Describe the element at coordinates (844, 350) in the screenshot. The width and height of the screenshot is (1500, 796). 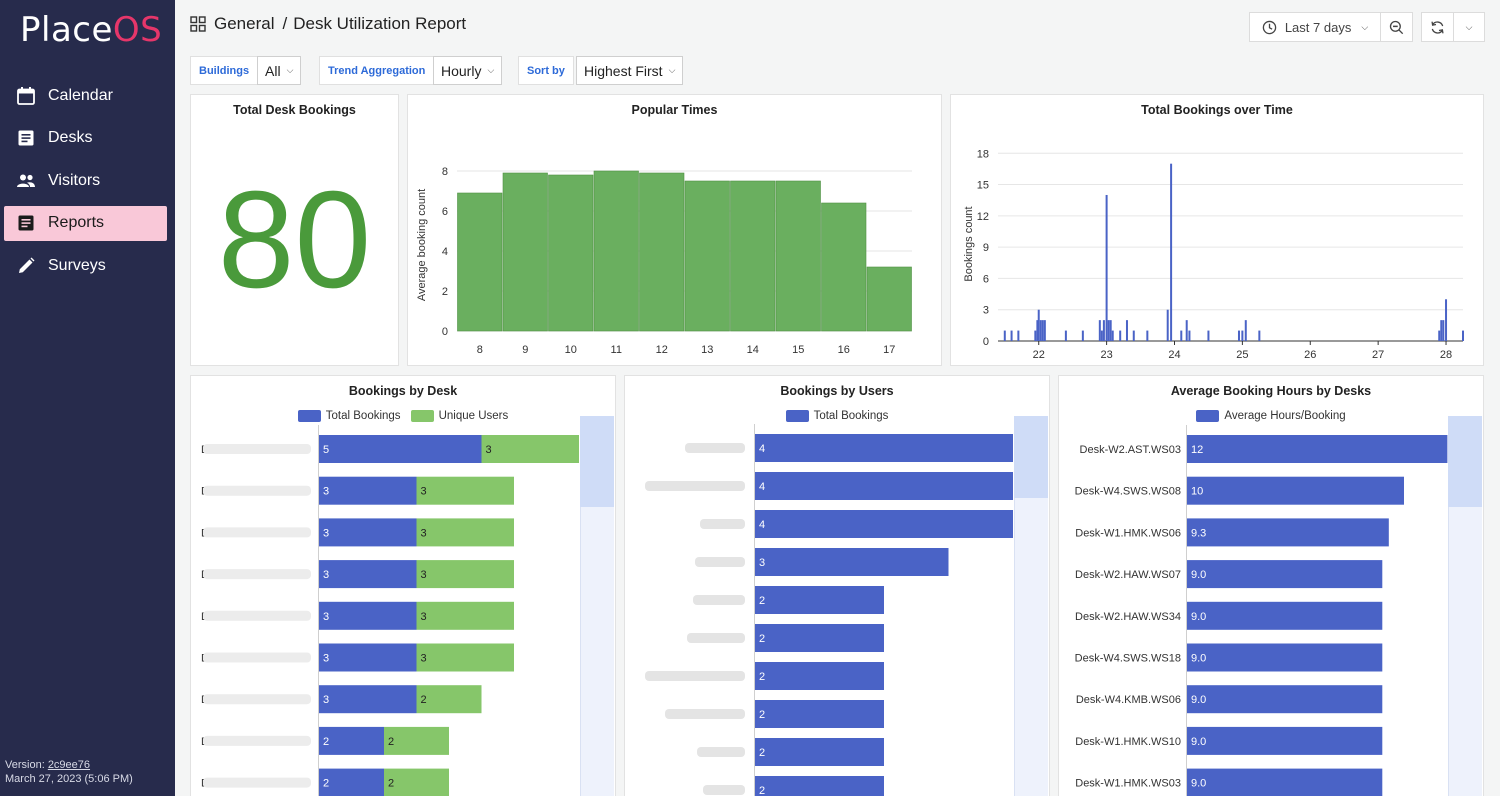
I see `x-tick-label: 16` at that location.